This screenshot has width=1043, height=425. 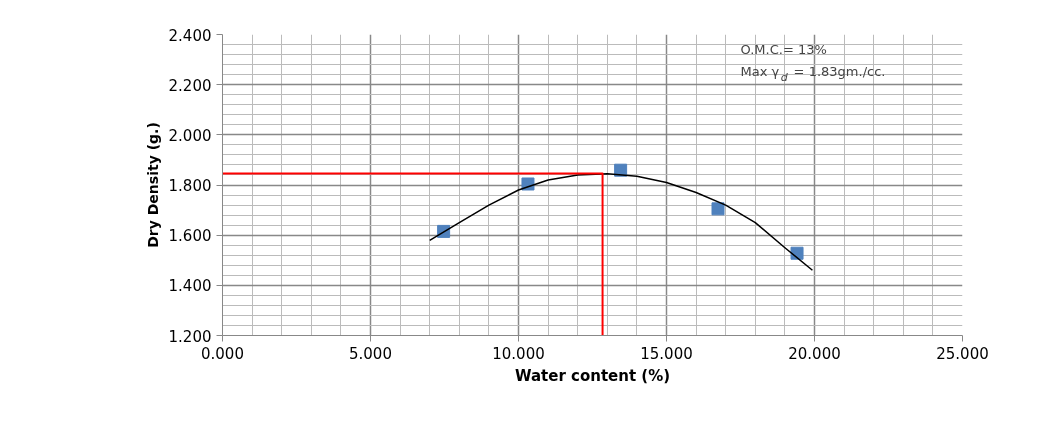 What do you see at coordinates (962, 353) in the screenshot?
I see `x-tick-label: 25.000` at bounding box center [962, 353].